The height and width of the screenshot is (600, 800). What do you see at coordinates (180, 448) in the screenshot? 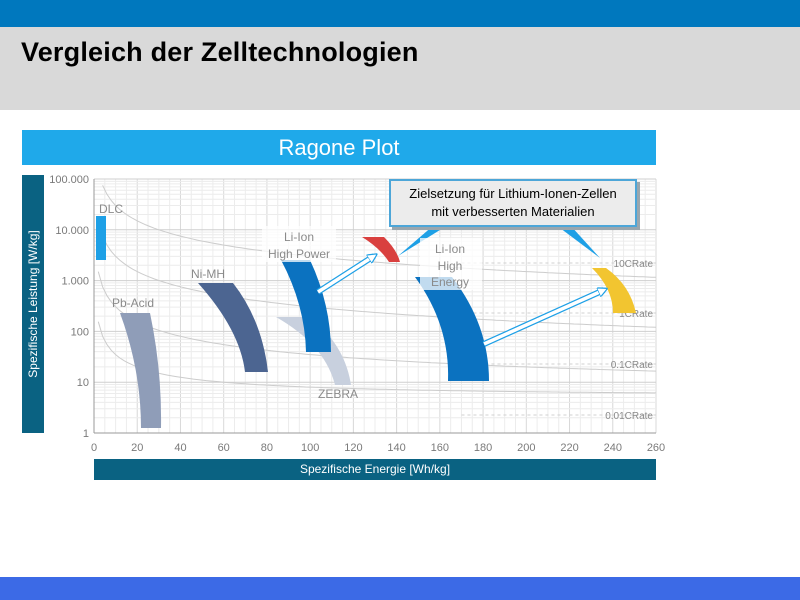
I see `x-tick-label: 40` at bounding box center [180, 448].